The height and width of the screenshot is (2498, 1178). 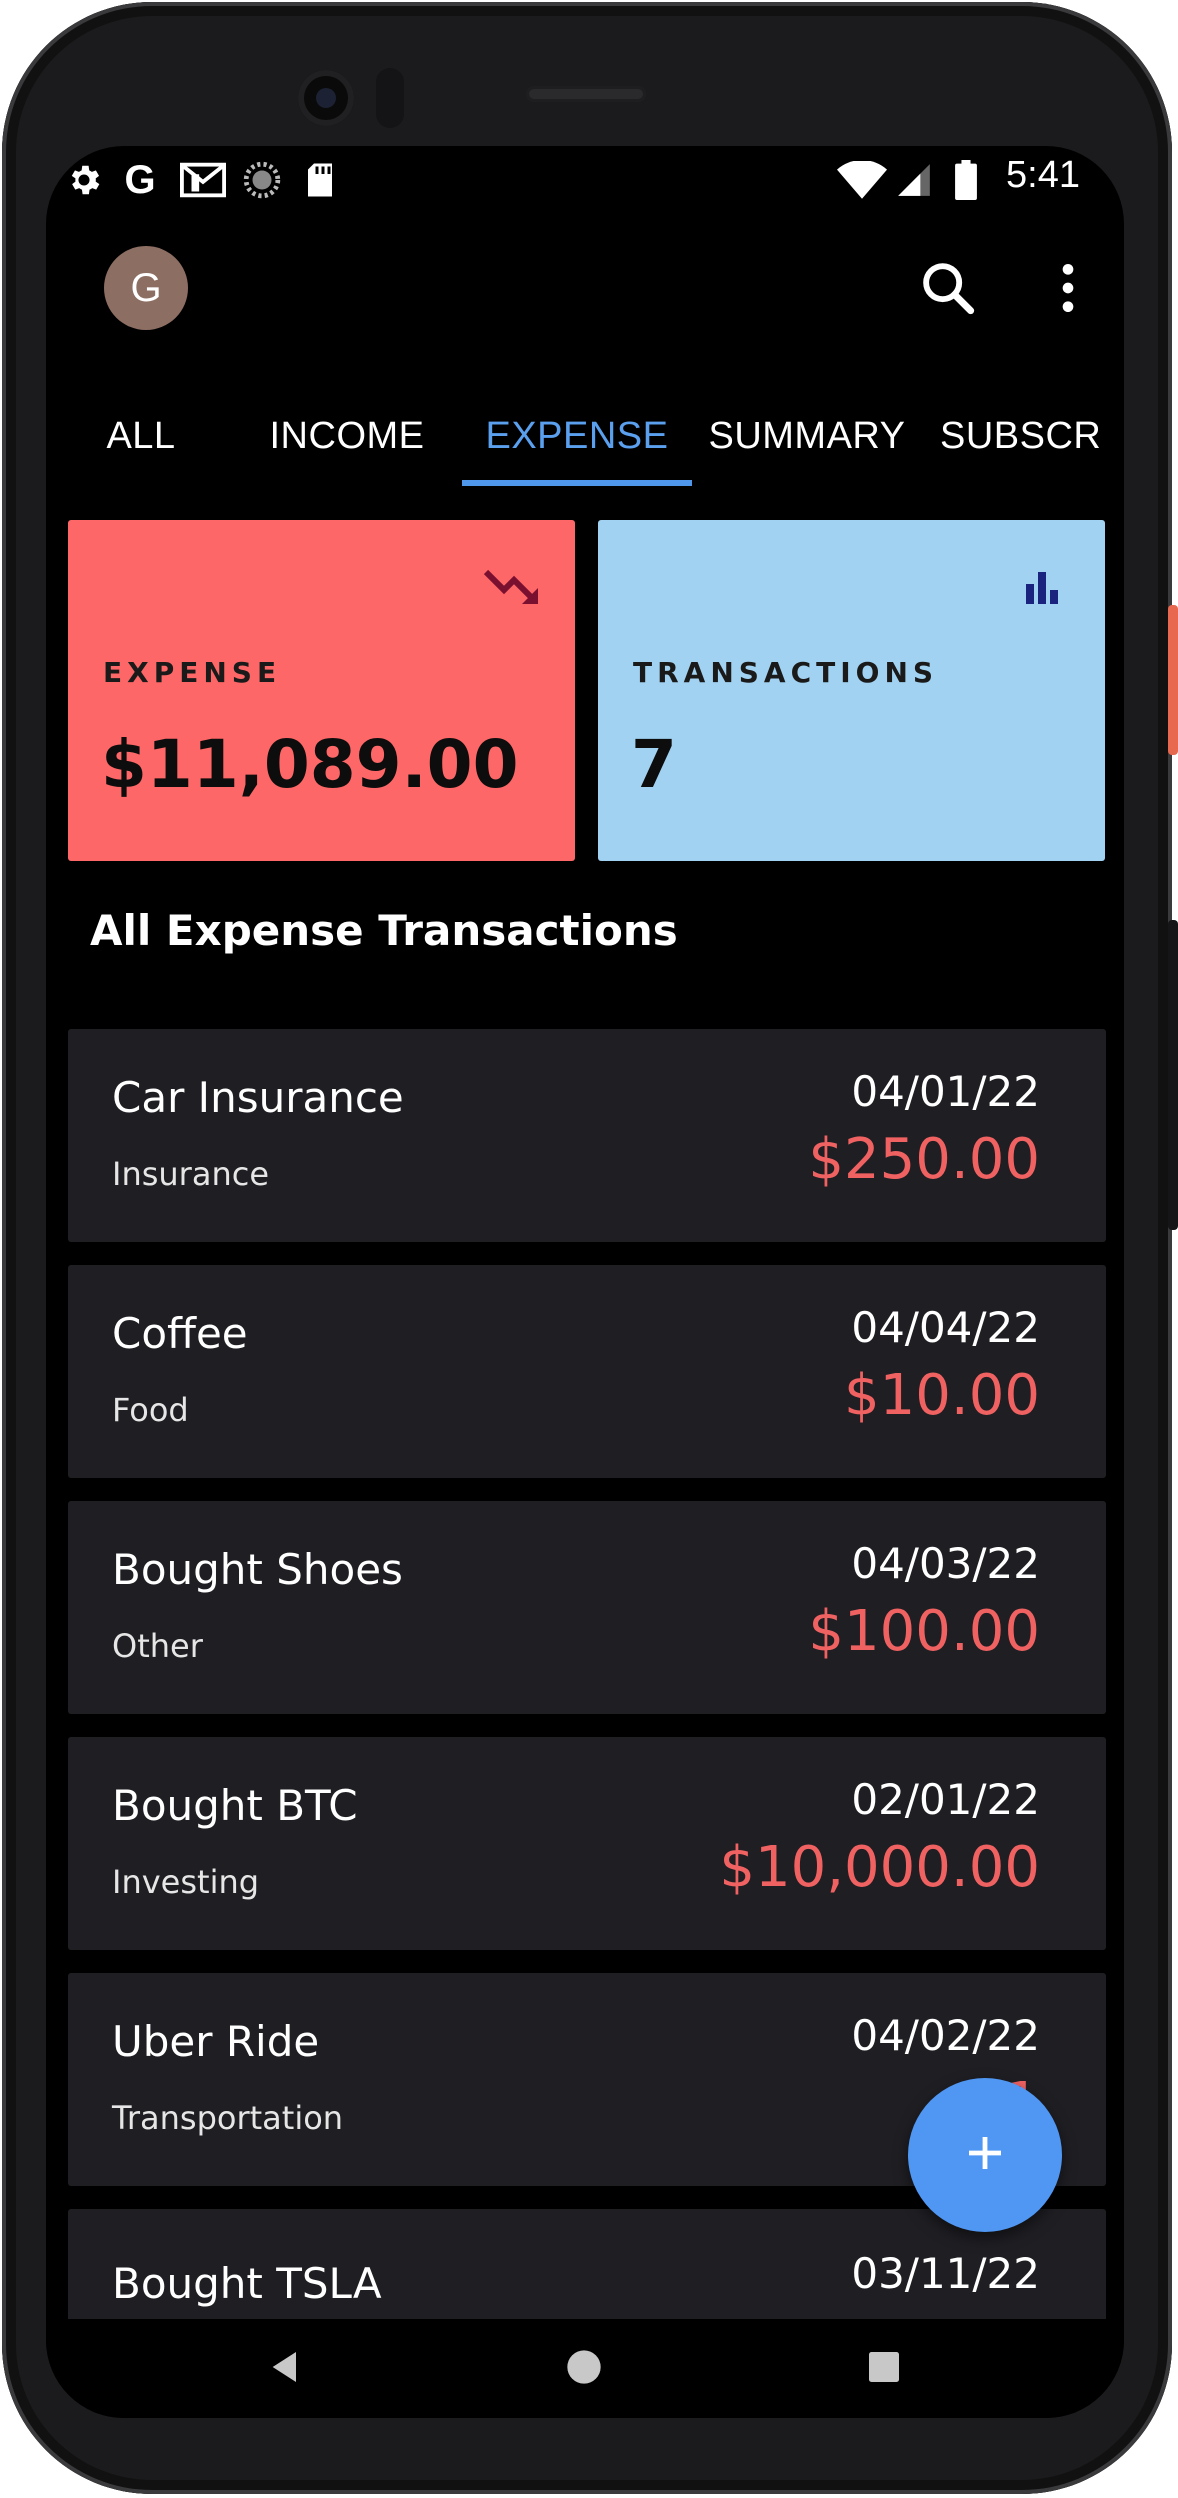 What do you see at coordinates (228, 2118) in the screenshot?
I see `transaction-category: Transportation` at bounding box center [228, 2118].